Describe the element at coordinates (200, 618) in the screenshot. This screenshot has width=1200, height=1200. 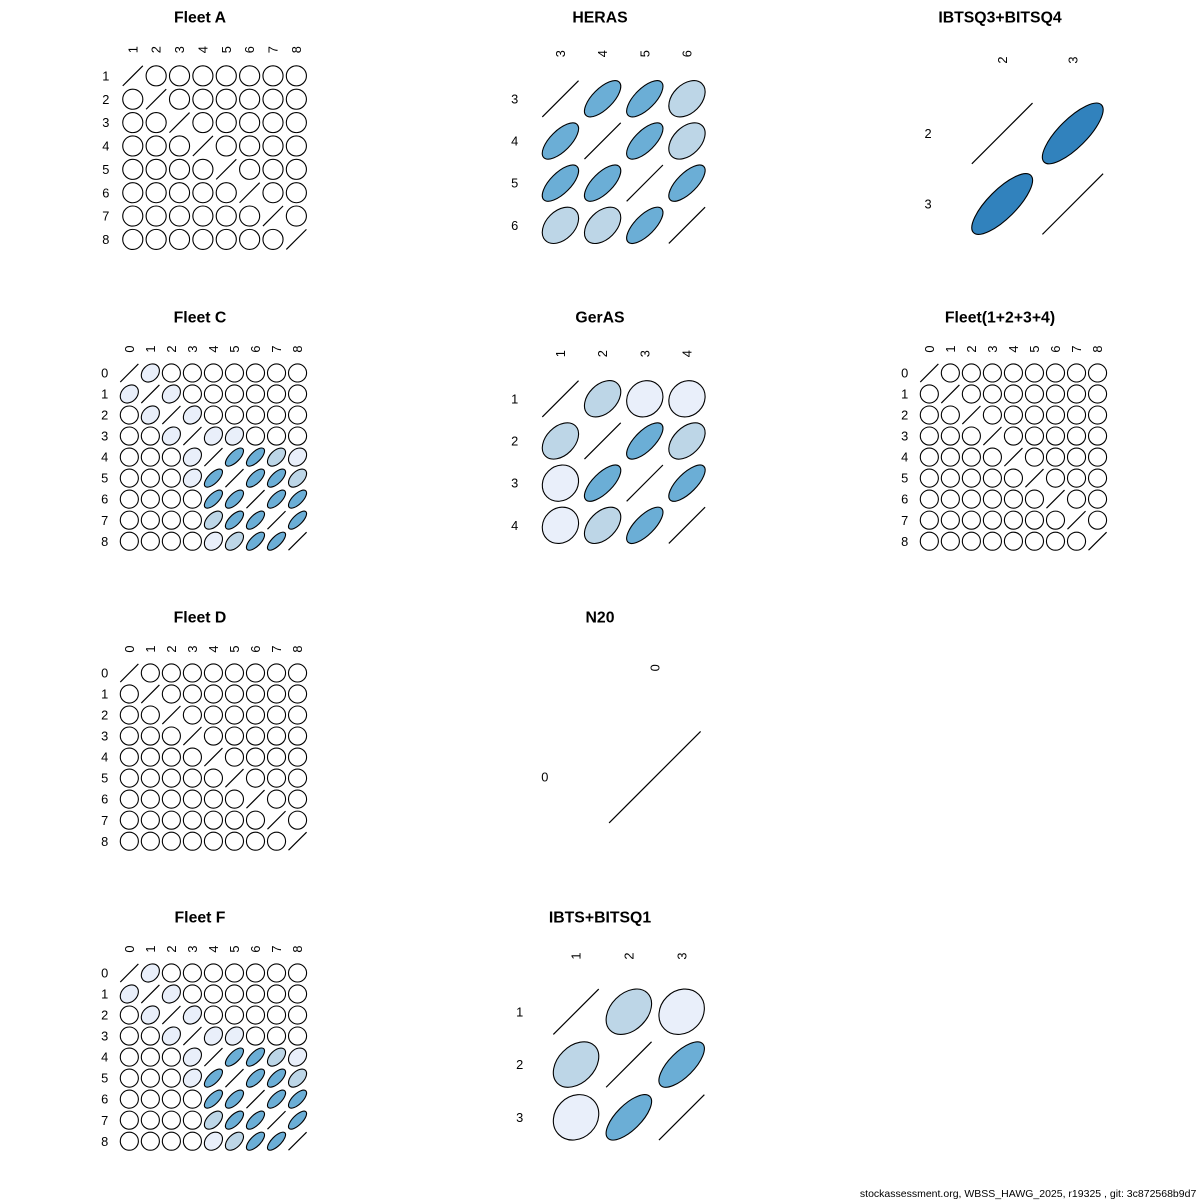
I see `svg-text: Fleet D` at that location.